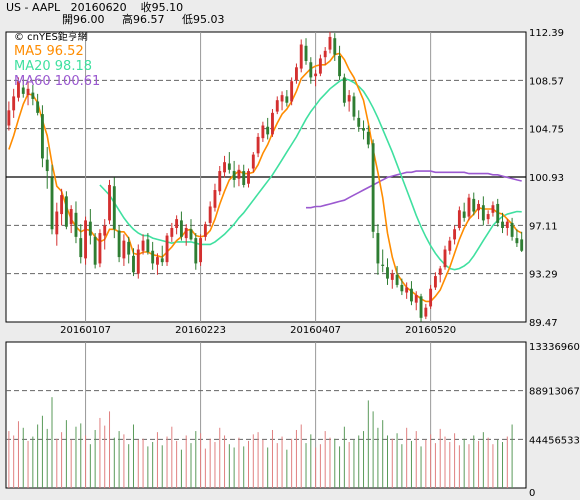 The height and width of the screenshot is (500, 580). I want to click on watermark-logo: © cnYES鉅亨網, so click(51, 37).